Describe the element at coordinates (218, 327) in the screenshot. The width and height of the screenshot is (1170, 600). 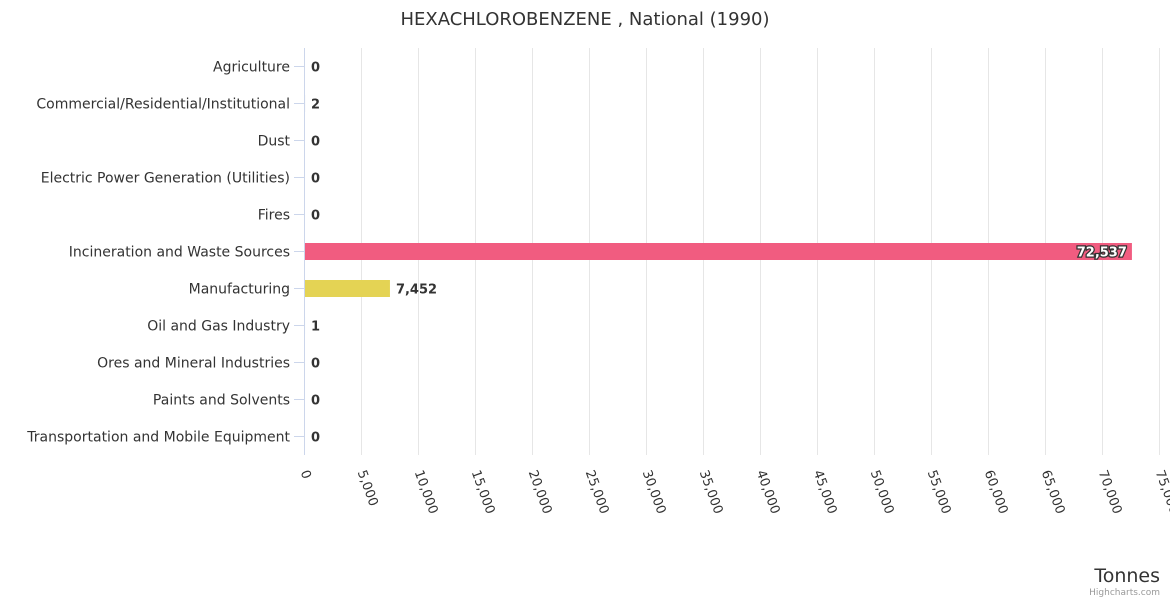
I see `category-label: Oil and Gas Industry` at that location.